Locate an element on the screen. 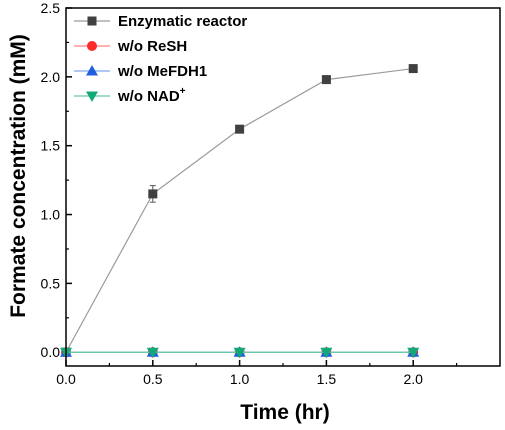 The image size is (505, 430). legend-entry-1: w/o ReSH is located at coordinates (130, 46).